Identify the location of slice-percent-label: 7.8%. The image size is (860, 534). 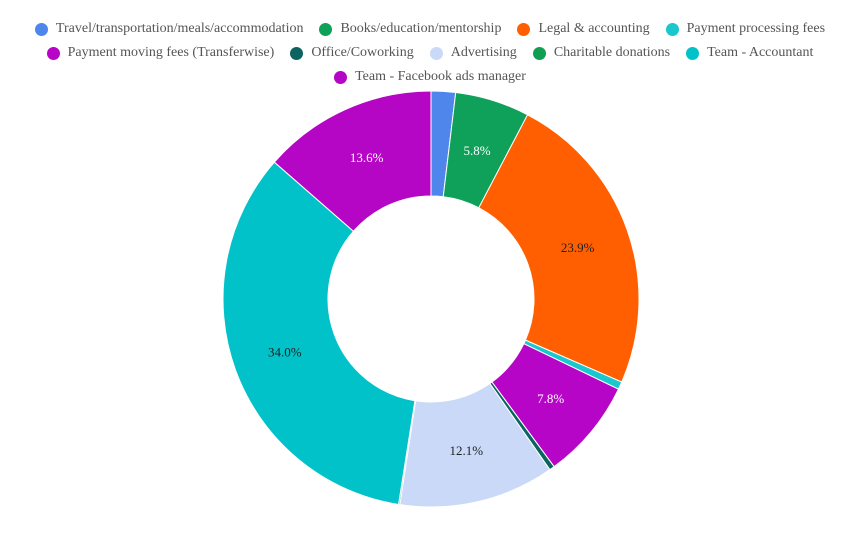
(550, 398).